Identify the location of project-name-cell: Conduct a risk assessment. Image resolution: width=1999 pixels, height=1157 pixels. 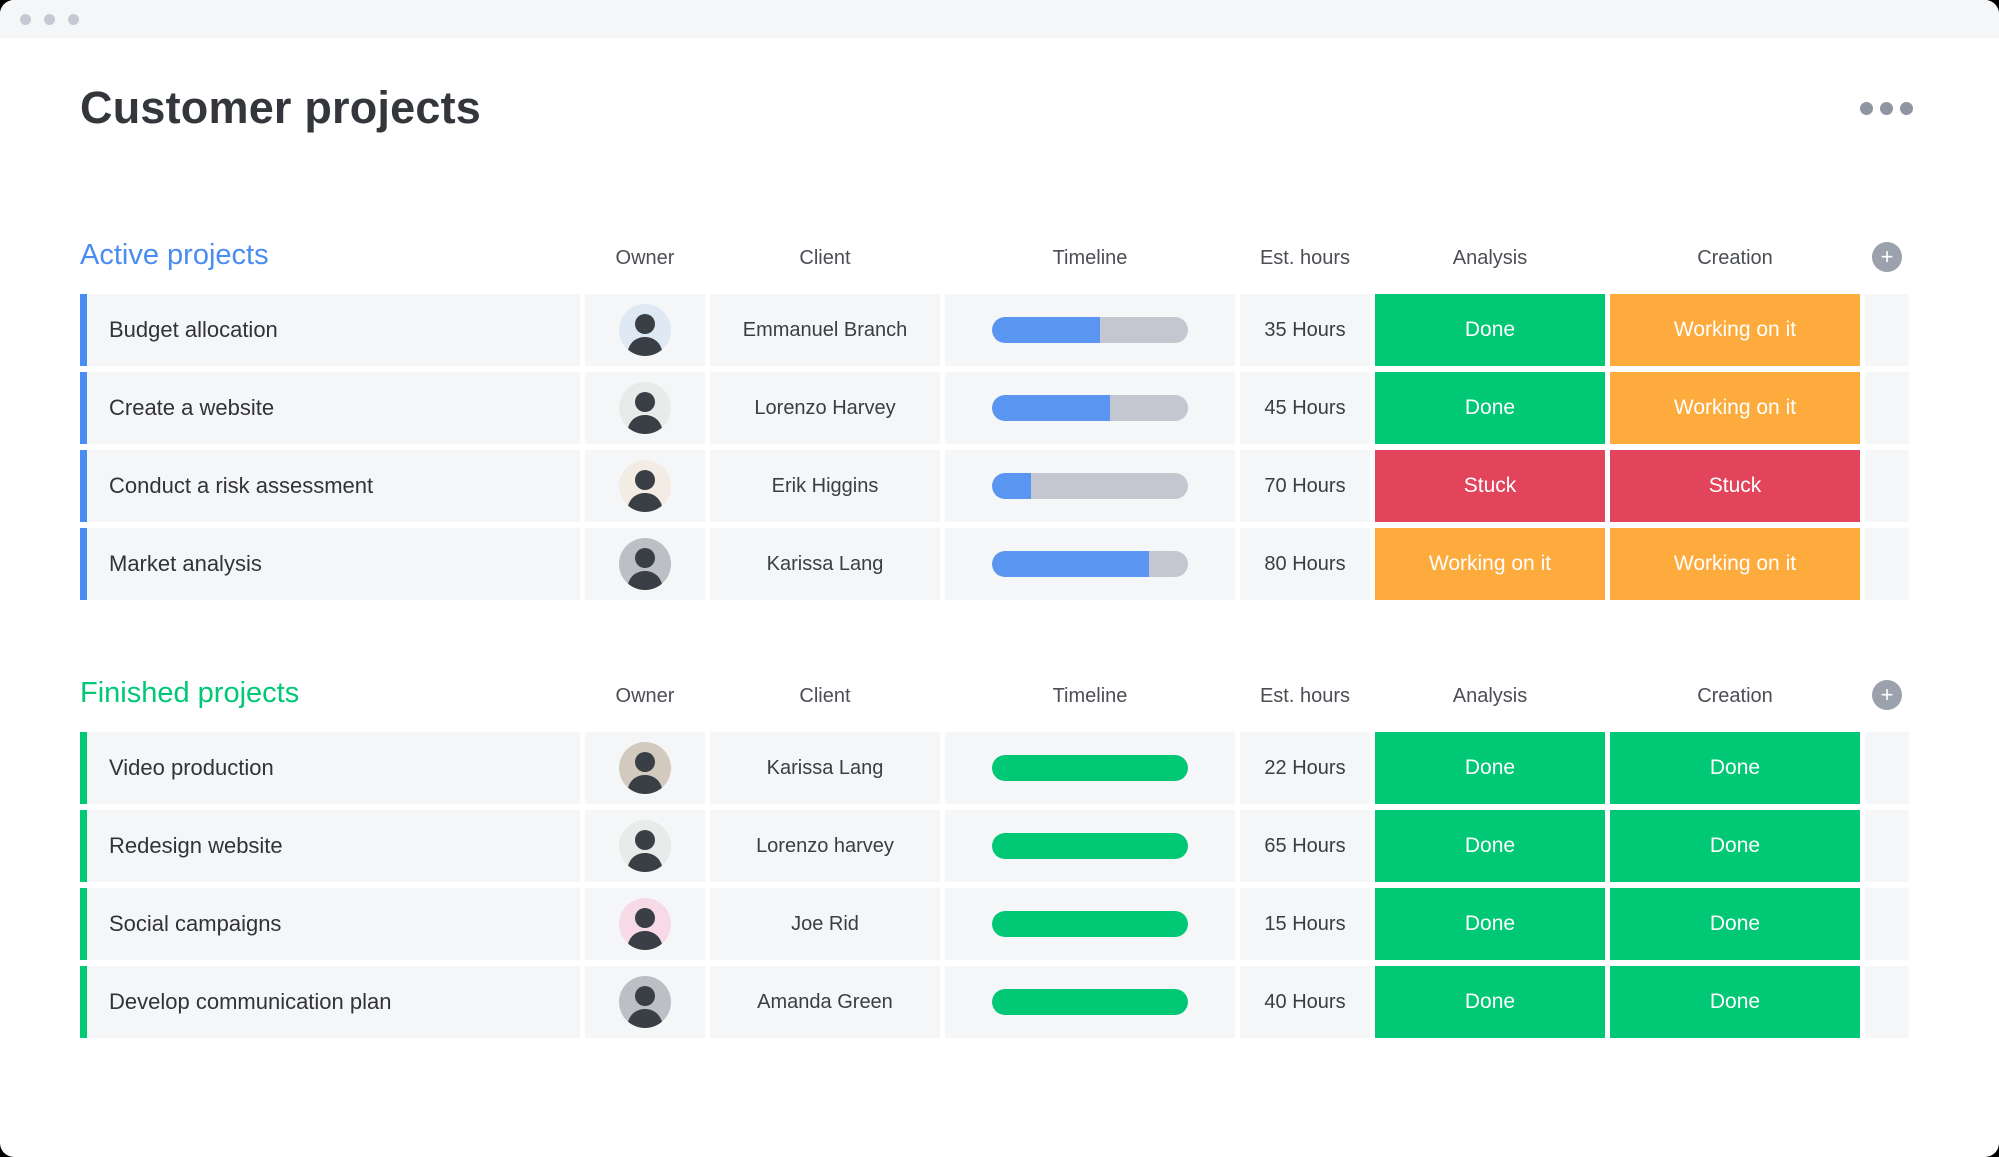
(330, 486).